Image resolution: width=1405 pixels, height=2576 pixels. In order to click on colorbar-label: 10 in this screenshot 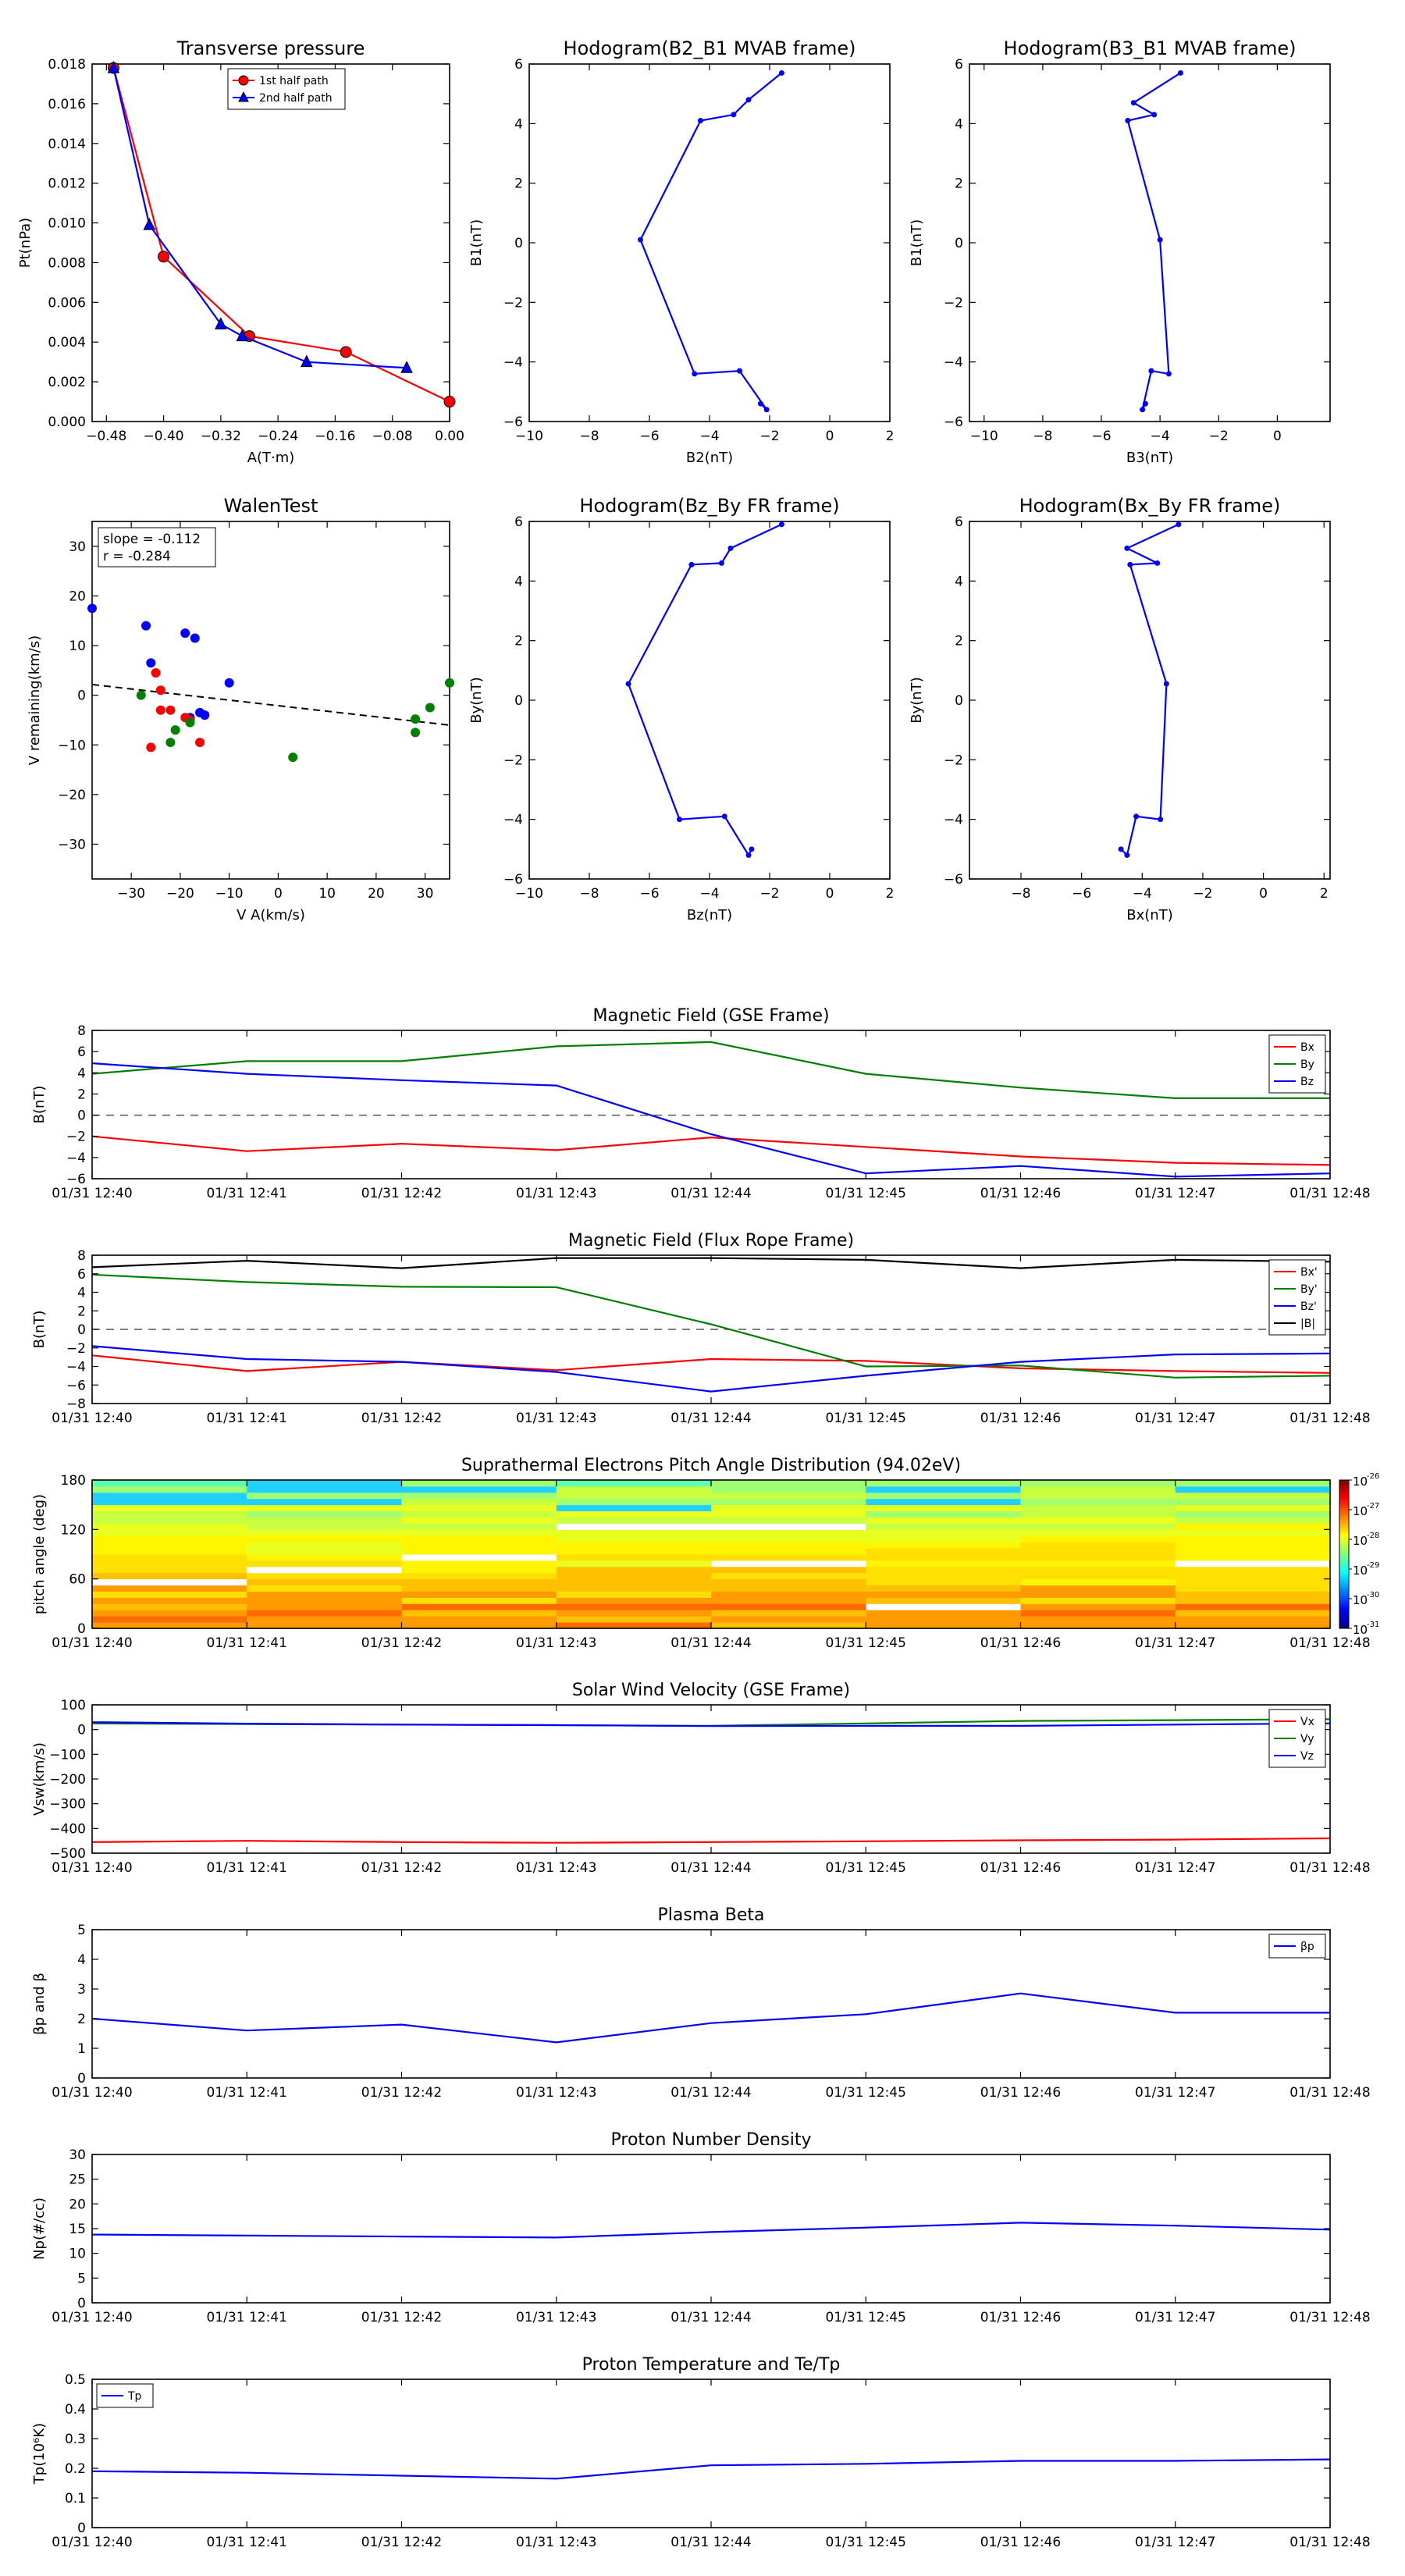, I will do `click(1361, 1482)`.